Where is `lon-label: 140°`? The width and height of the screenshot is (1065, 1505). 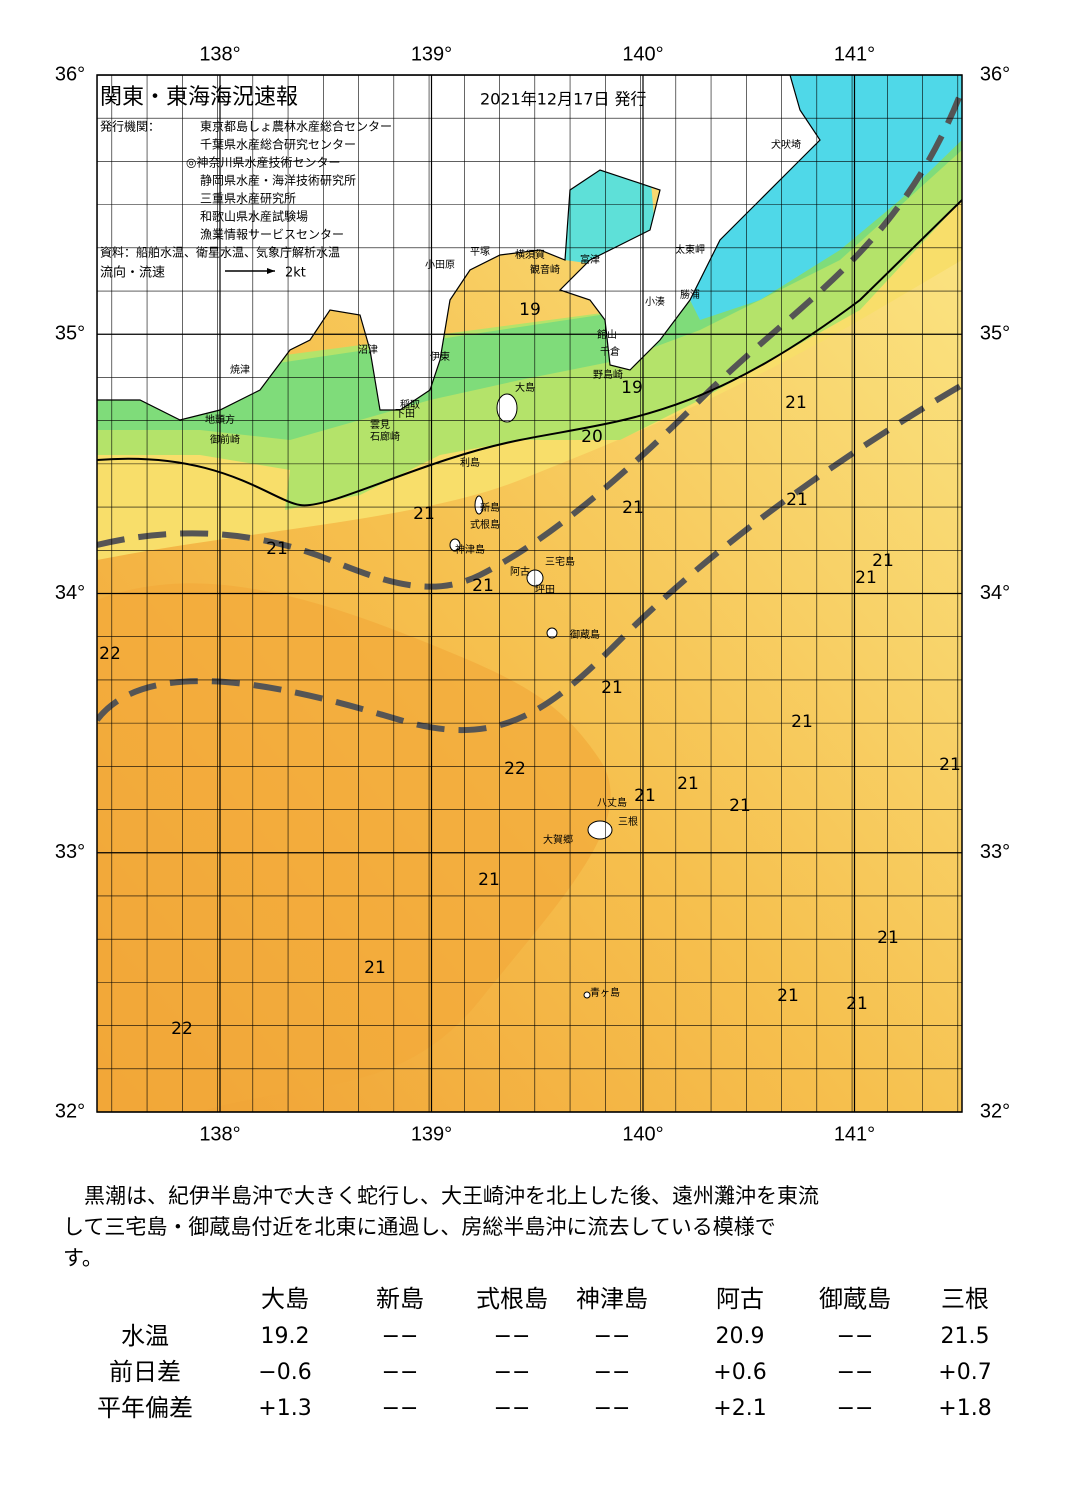 lon-label: 140° is located at coordinates (642, 54).